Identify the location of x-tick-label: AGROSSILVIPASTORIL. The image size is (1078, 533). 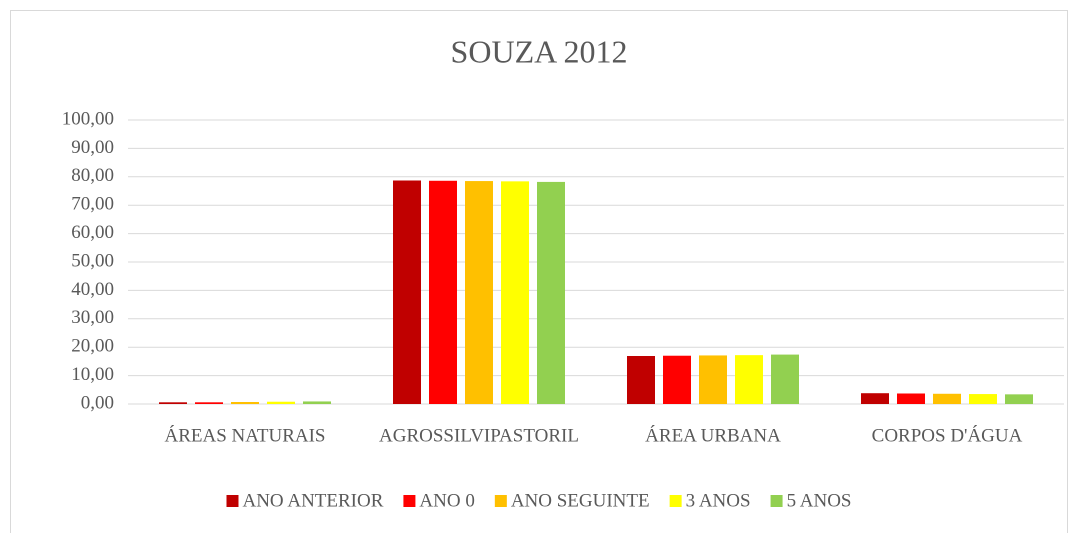
(479, 435).